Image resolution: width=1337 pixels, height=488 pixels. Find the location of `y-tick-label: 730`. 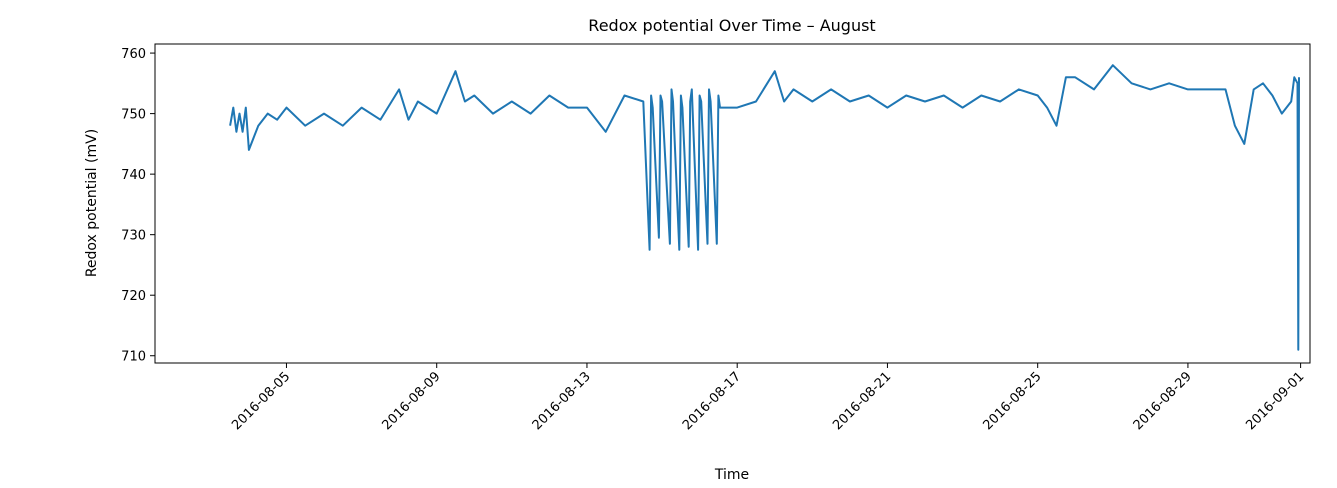

y-tick-label: 730 is located at coordinates (133, 236).